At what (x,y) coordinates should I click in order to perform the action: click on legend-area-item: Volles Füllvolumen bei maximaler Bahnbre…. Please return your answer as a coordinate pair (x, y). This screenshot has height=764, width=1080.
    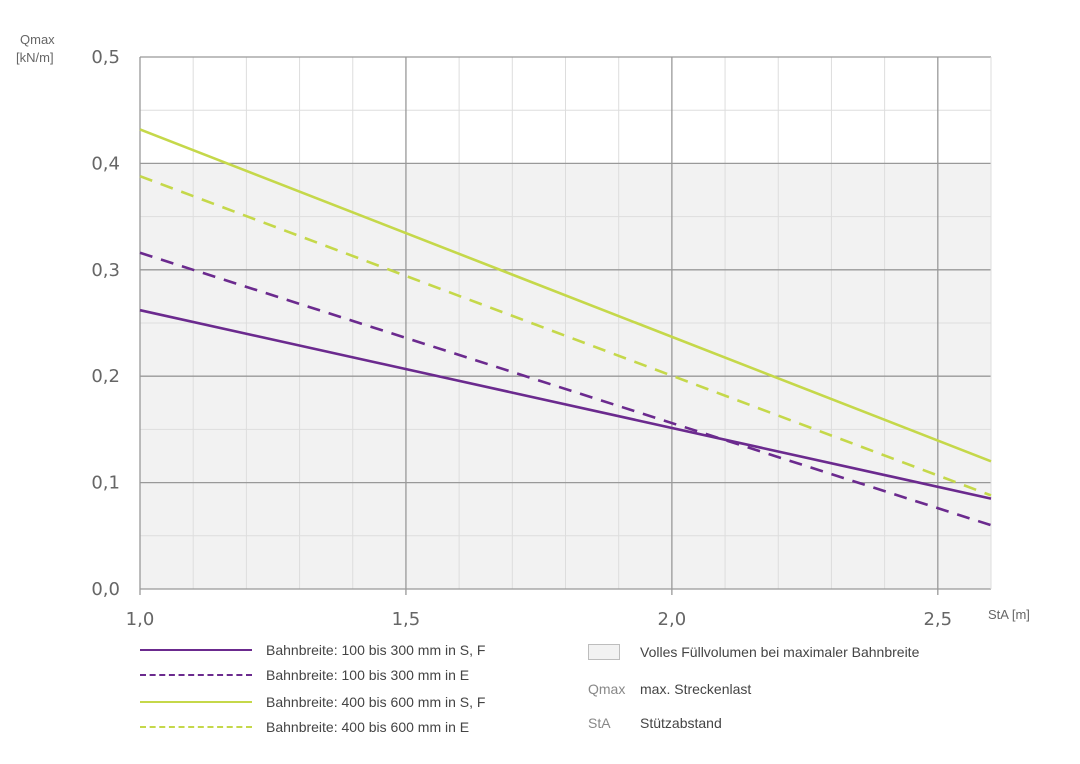
    Looking at the image, I should click on (753, 652).